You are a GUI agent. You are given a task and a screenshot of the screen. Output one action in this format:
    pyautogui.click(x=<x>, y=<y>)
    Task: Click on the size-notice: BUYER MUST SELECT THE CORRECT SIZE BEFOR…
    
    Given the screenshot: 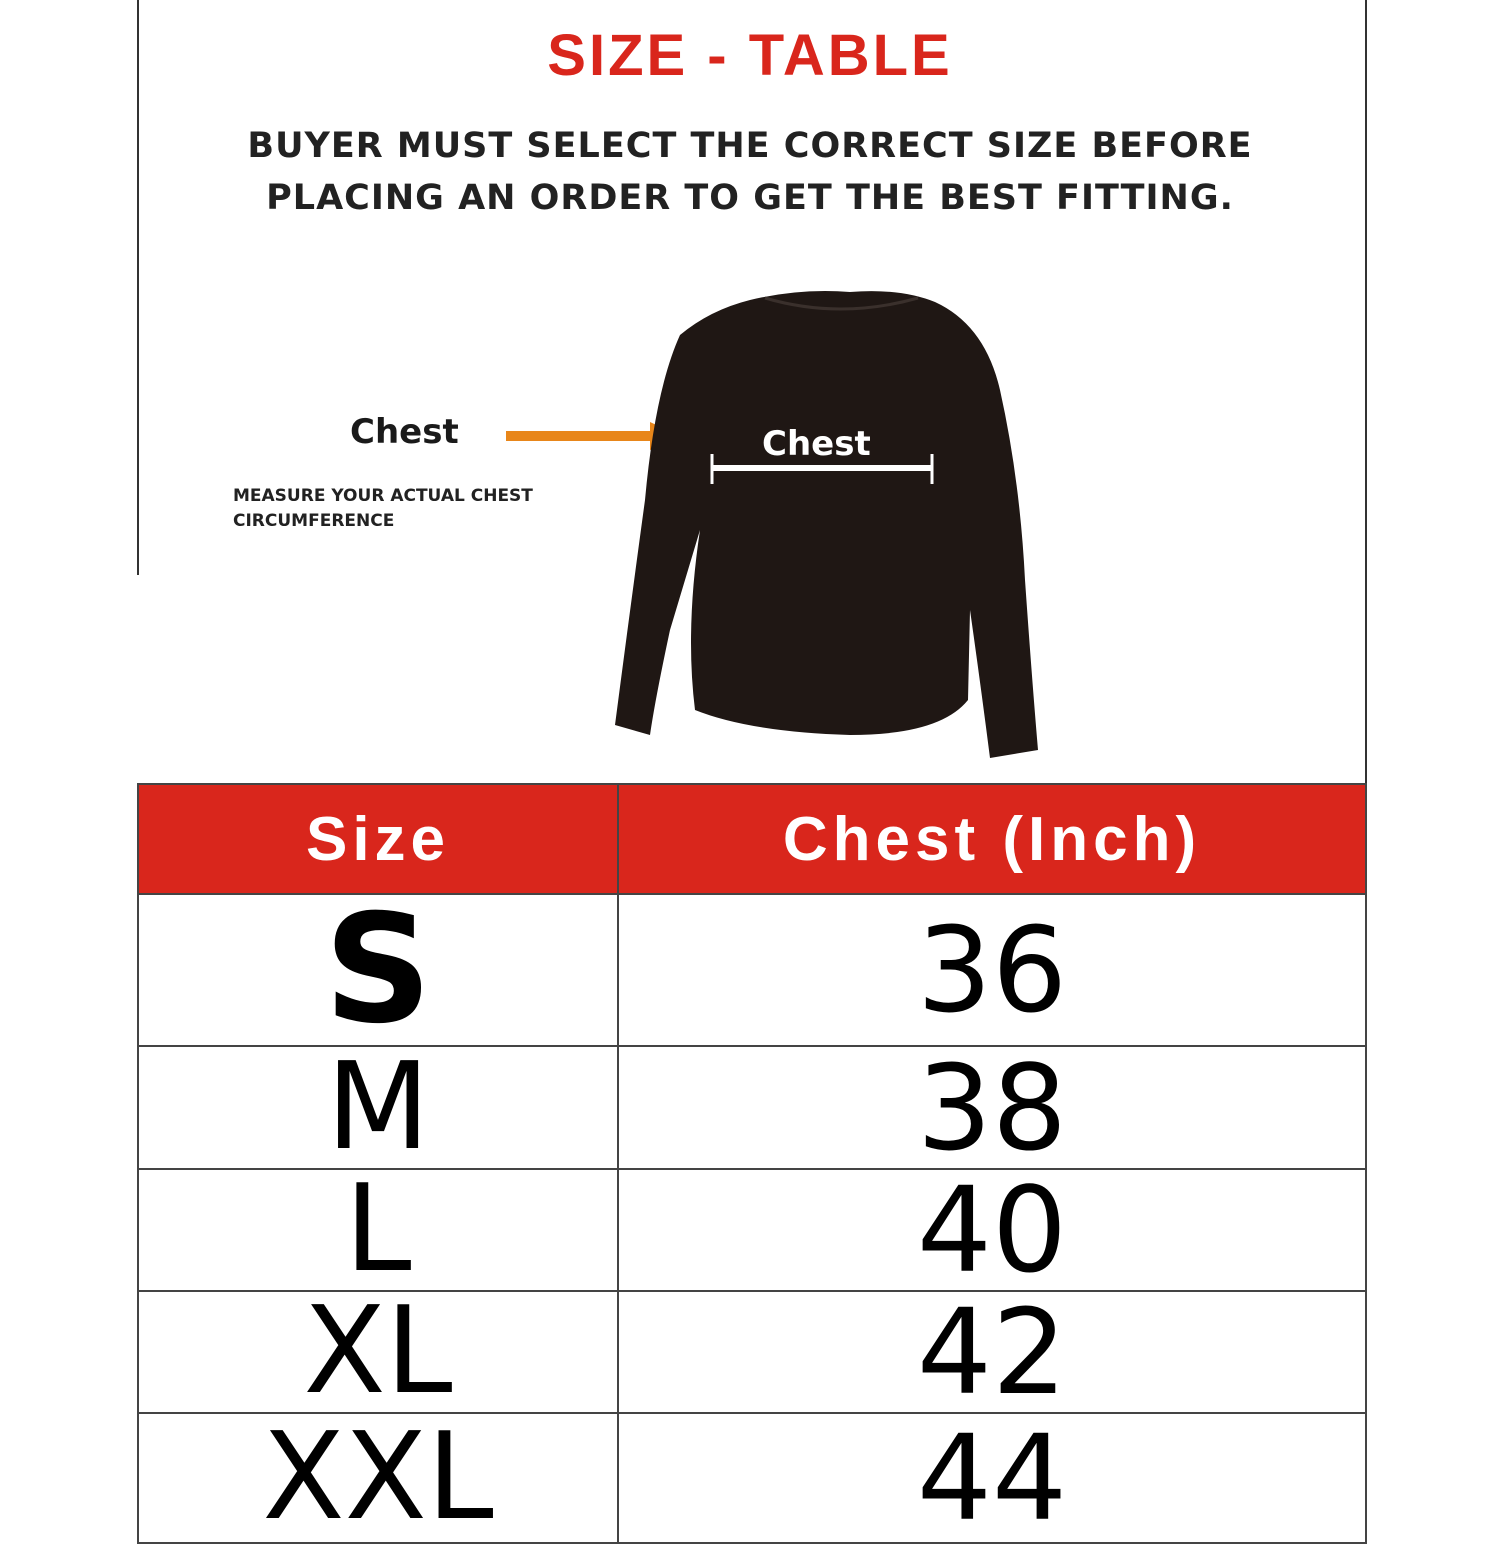 What is the action you would take?
    pyautogui.click(x=750, y=172)
    